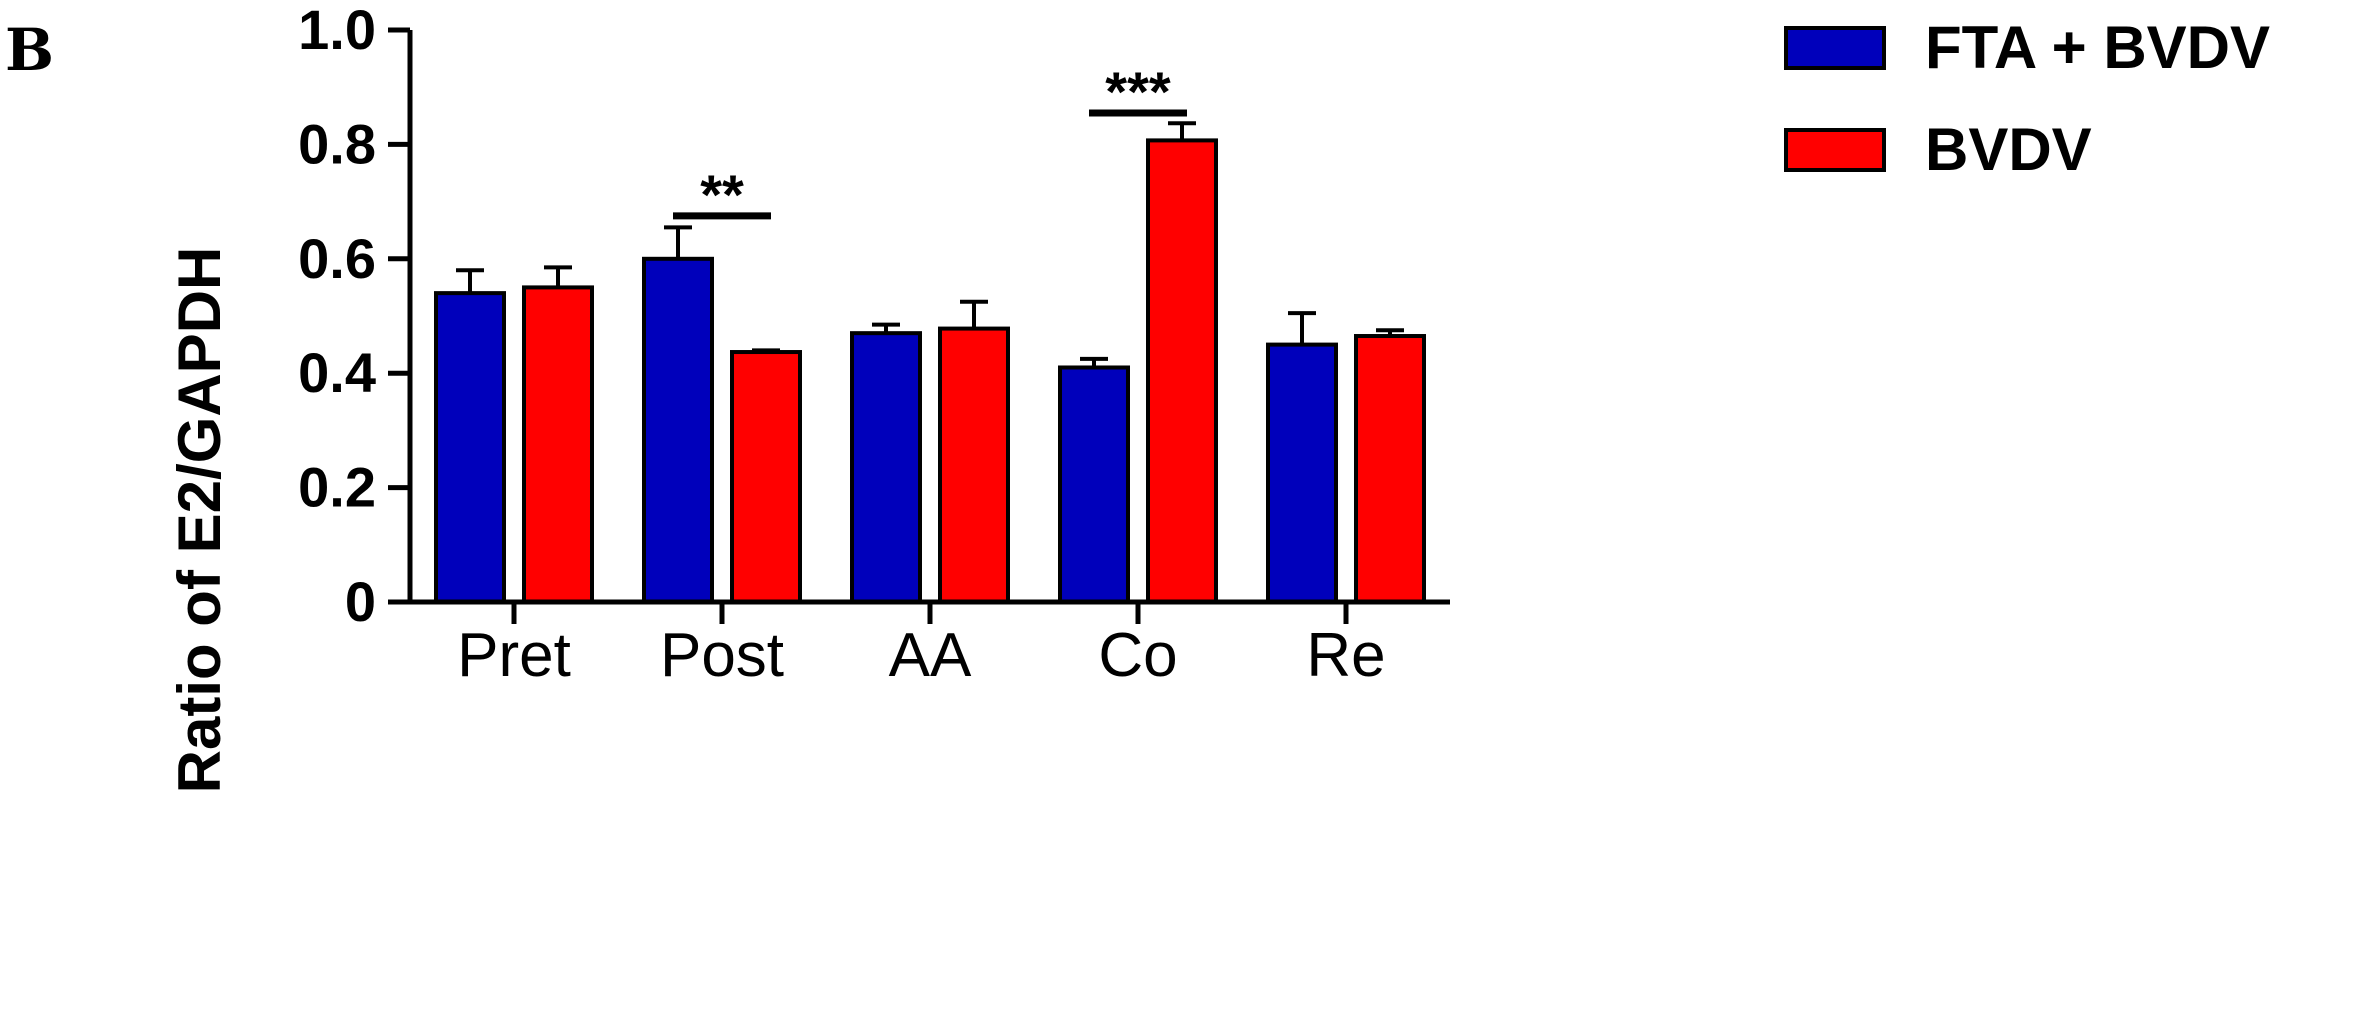 The width and height of the screenshot is (2359, 1020). I want to click on x-category-label: Co, so click(1137, 655).